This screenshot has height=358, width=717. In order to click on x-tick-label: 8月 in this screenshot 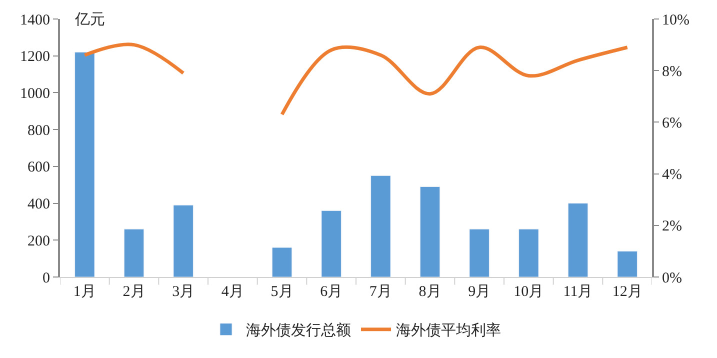, I will do `click(430, 292)`.